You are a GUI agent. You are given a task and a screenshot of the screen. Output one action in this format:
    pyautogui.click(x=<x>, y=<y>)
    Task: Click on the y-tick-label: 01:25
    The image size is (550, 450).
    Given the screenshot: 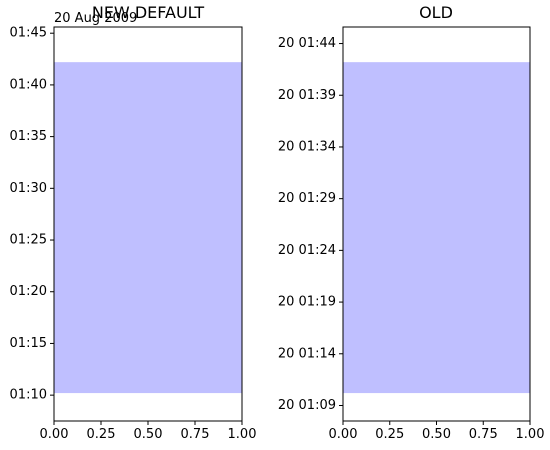 What is the action you would take?
    pyautogui.click(x=28, y=240)
    